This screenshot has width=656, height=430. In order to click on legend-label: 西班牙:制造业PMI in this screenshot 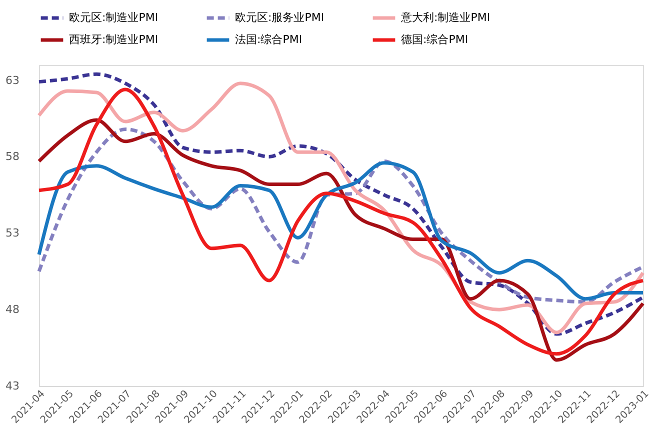, I will do `click(113, 39)`.